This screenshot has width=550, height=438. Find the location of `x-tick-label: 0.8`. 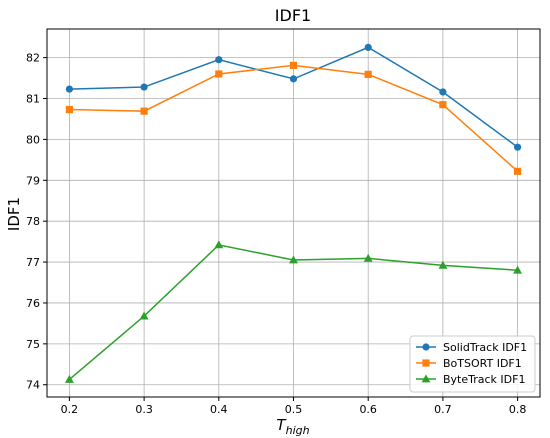

x-tick-label: 0.8 is located at coordinates (518, 409).